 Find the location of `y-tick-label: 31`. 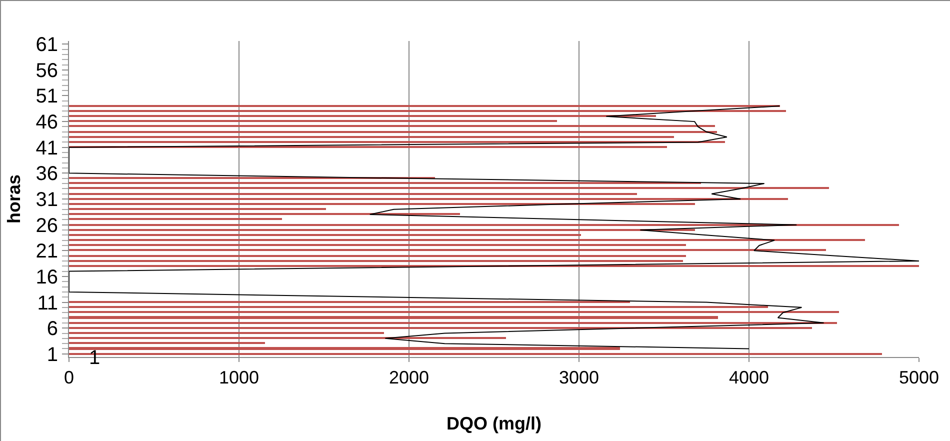

y-tick-label: 31 is located at coordinates (47, 200).